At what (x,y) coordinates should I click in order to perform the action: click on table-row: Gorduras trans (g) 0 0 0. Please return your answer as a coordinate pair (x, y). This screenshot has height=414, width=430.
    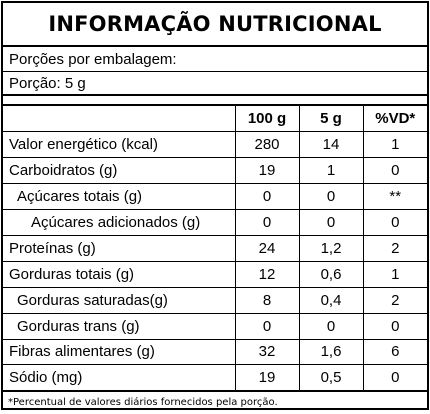
    Looking at the image, I should click on (215, 326).